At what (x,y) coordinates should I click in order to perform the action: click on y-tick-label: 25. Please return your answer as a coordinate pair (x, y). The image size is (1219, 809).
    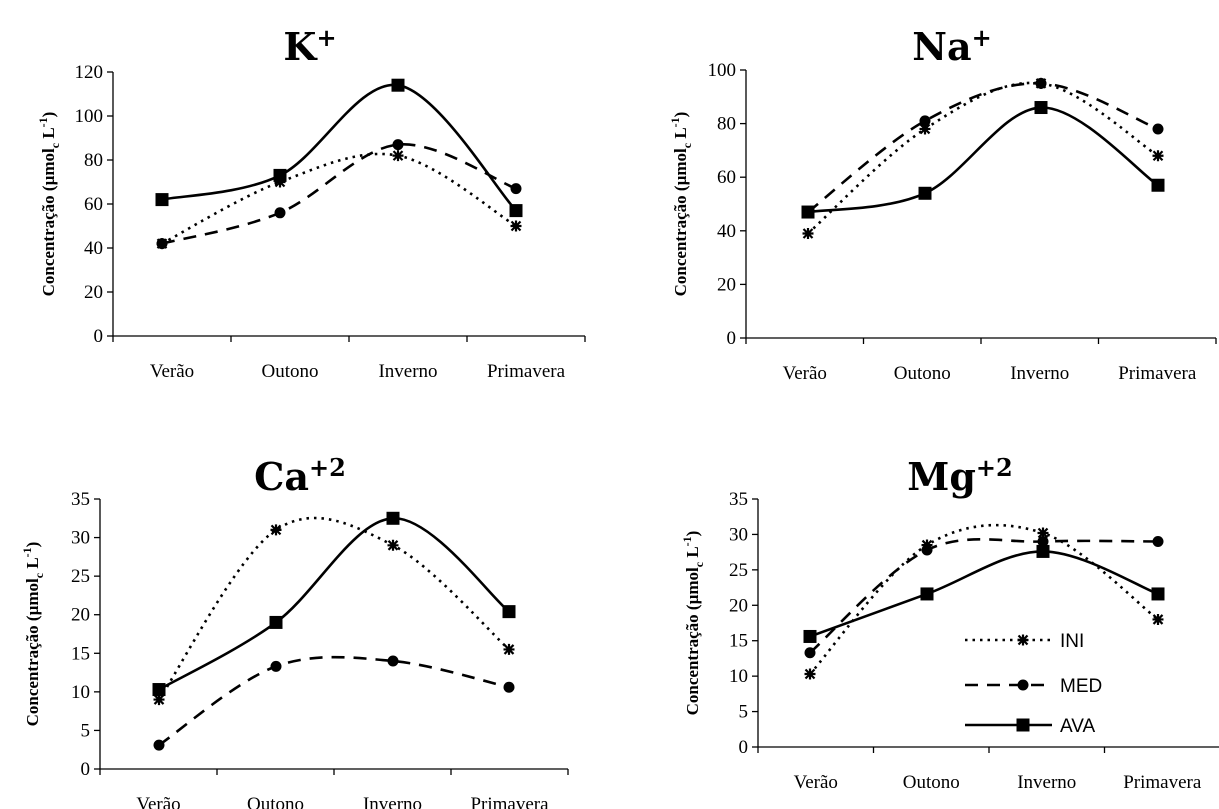
    Looking at the image, I should click on (80, 576).